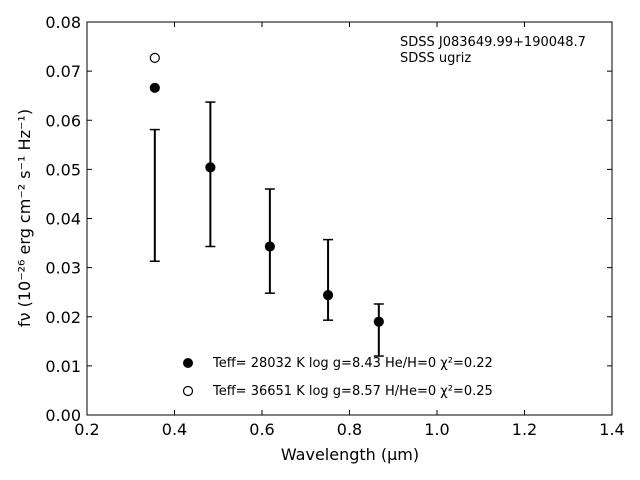 The height and width of the screenshot is (480, 640). What do you see at coordinates (63, 415) in the screenshot?
I see `y-tick-label: 0.00` at bounding box center [63, 415].